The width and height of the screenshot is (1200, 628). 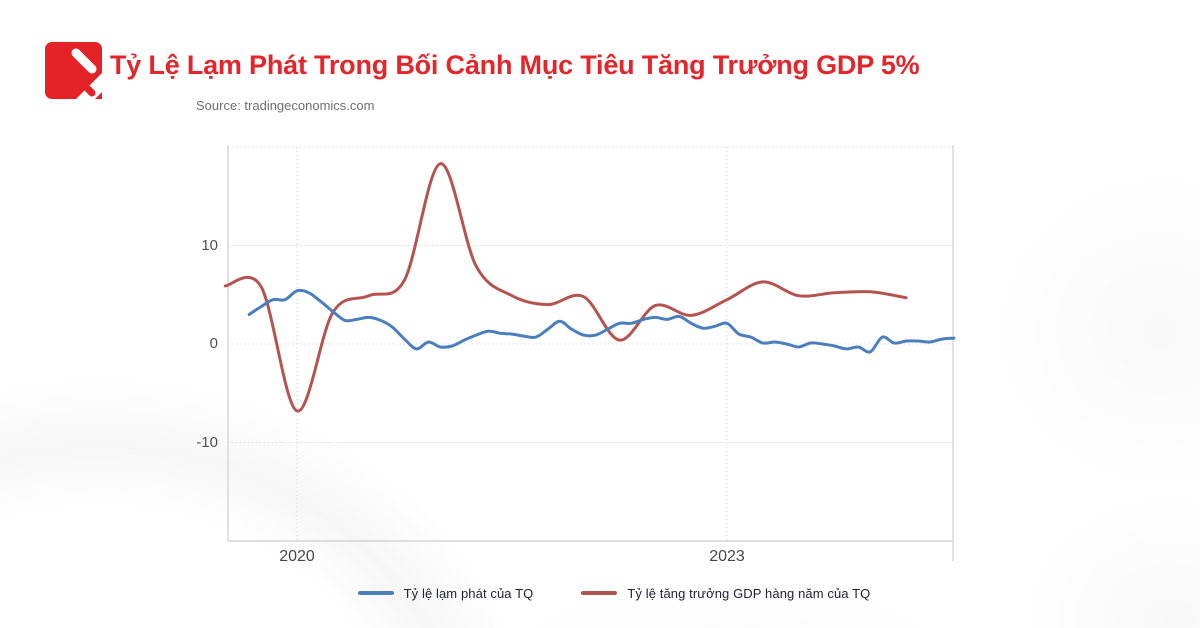 I want to click on brand-arrow-icon, so click(x=73, y=70).